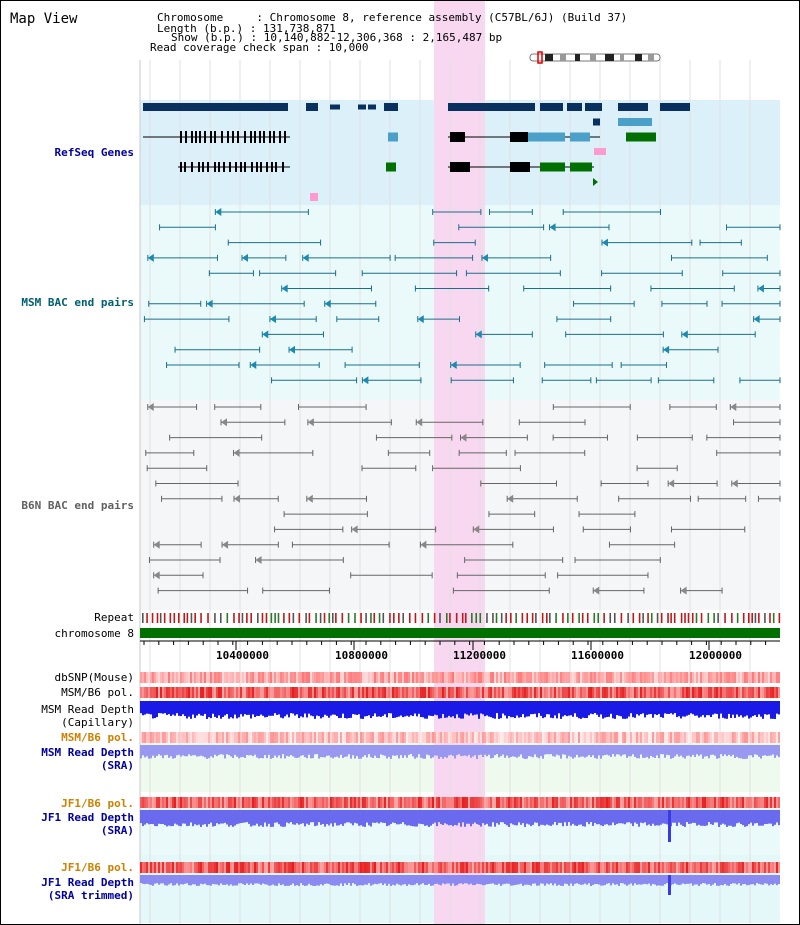 Image resolution: width=800 pixels, height=925 pixels. Describe the element at coordinates (77, 505) in the screenshot. I see `track-label-b6n-bac: B6N BAC end pairs` at that location.